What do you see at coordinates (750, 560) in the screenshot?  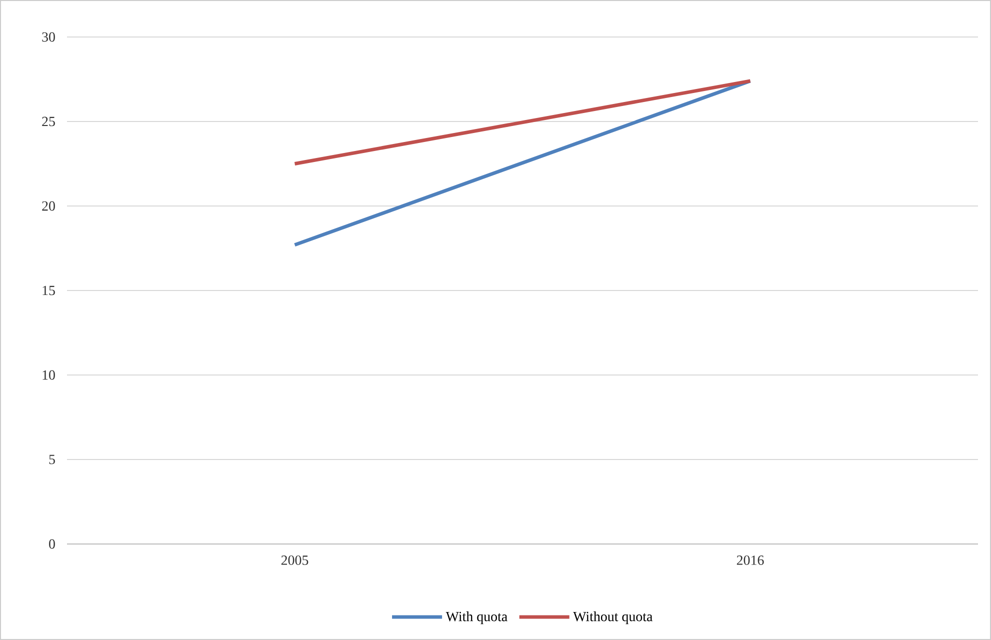 I see `x-tick-label: 2016` at bounding box center [750, 560].